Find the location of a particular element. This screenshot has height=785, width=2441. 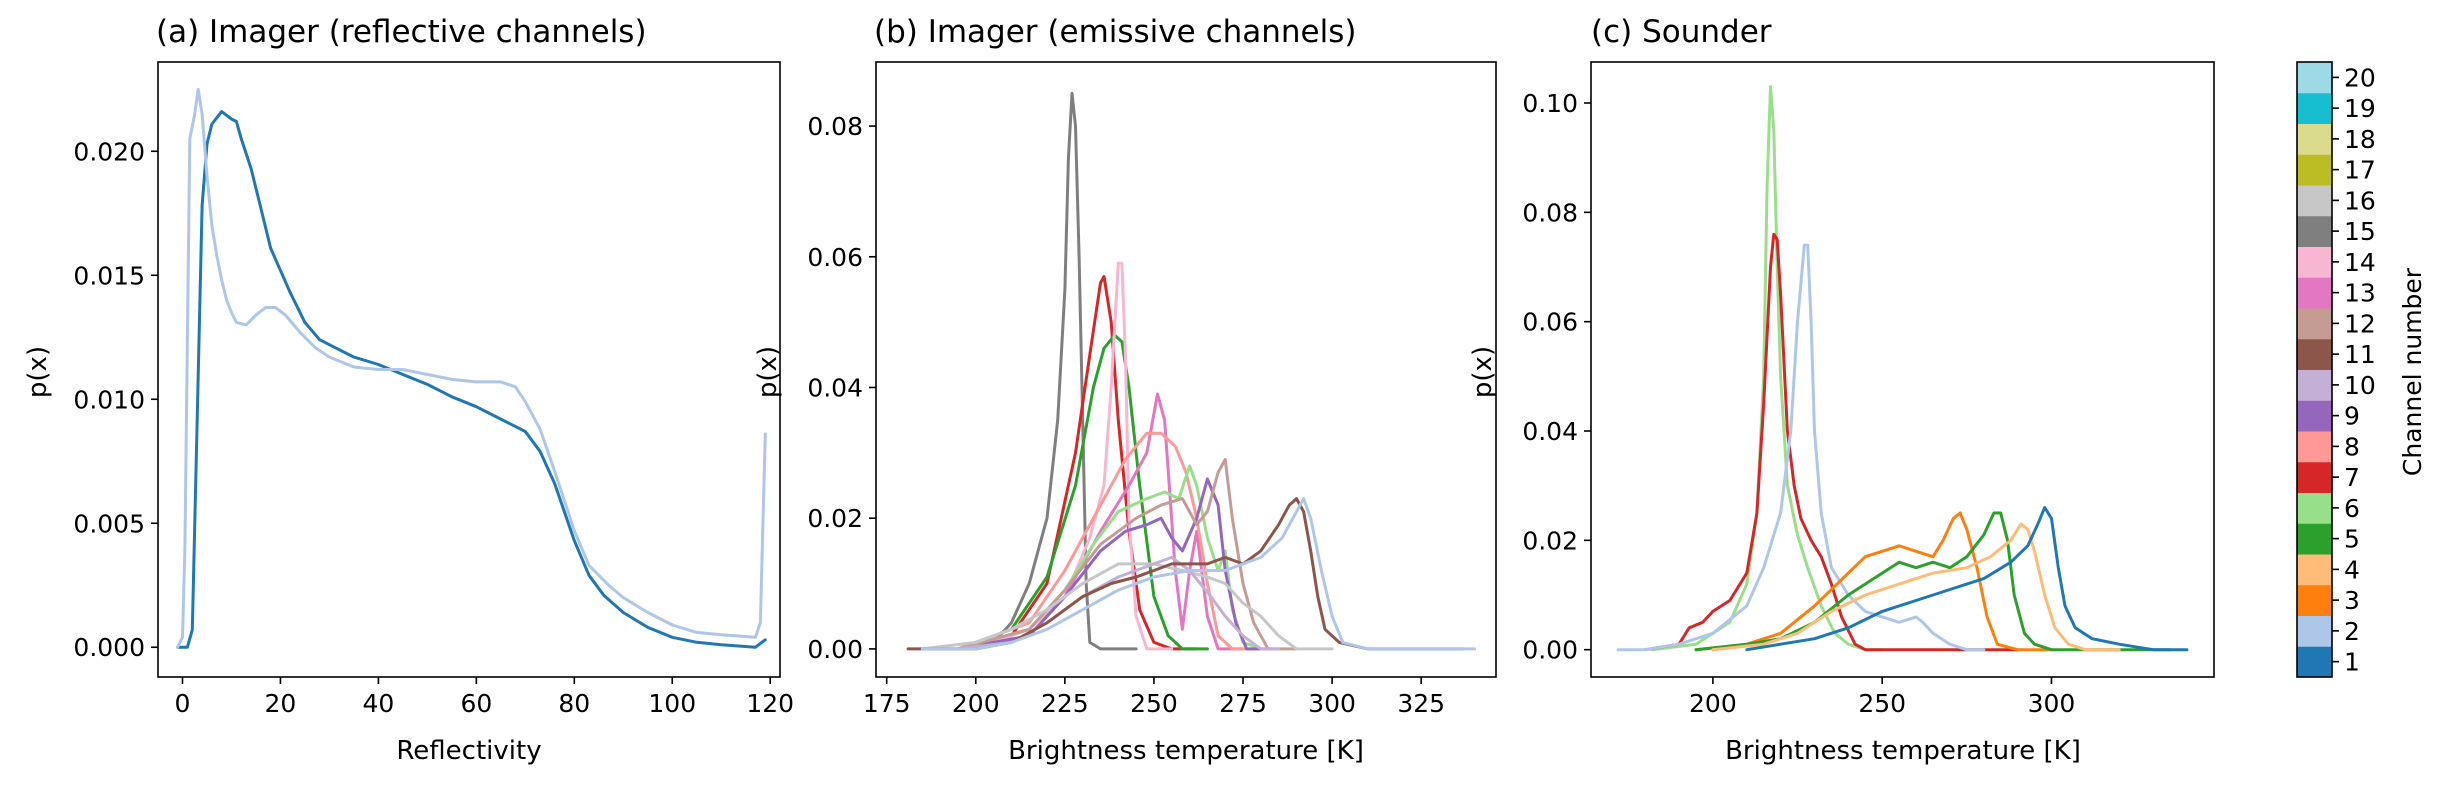

colorbar-tick-label: 3 is located at coordinates (2352, 600).